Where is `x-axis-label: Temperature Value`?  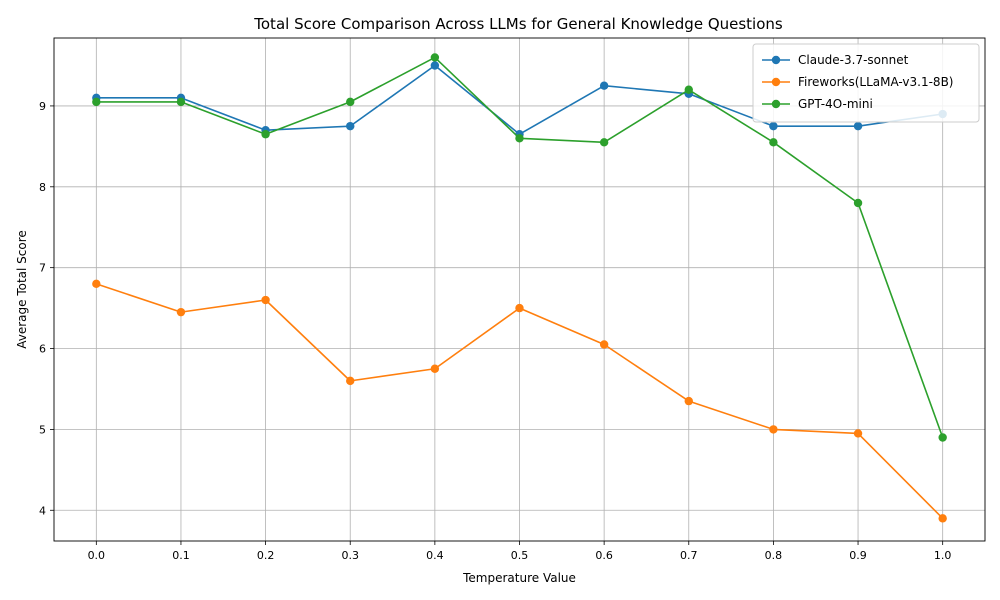 x-axis-label: Temperature Value is located at coordinates (519, 578).